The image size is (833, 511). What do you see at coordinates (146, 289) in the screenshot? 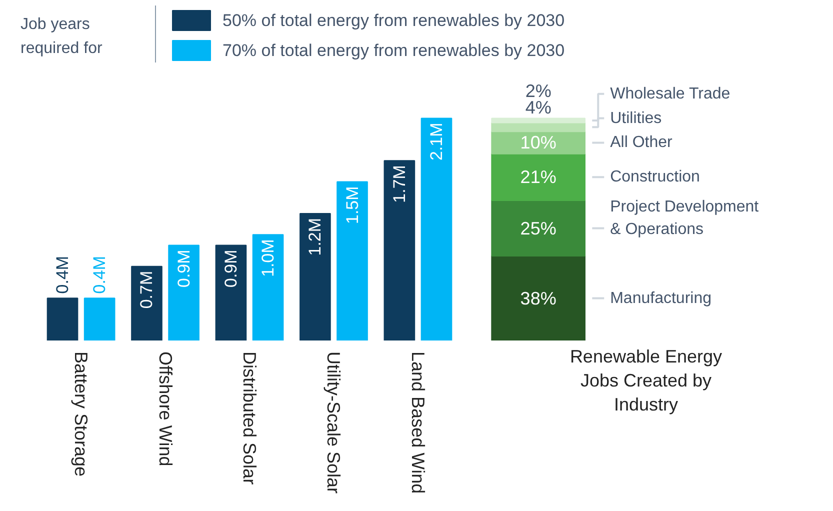
I see `data-label: 0.7M` at bounding box center [146, 289].